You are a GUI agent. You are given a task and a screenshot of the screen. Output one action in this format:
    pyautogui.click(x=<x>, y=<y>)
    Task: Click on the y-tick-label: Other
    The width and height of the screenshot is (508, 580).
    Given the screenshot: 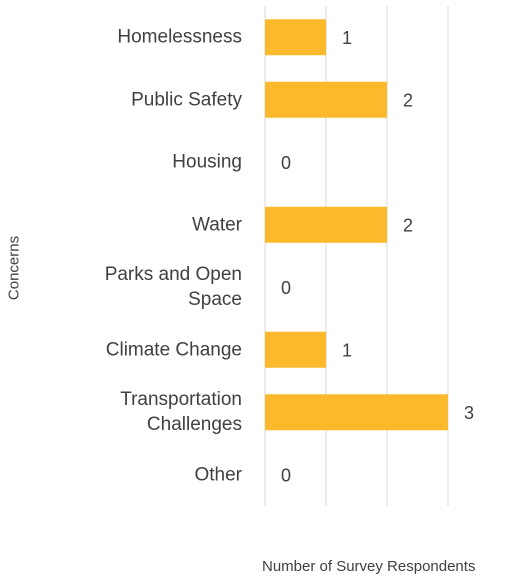 What is the action you would take?
    pyautogui.click(x=218, y=475)
    